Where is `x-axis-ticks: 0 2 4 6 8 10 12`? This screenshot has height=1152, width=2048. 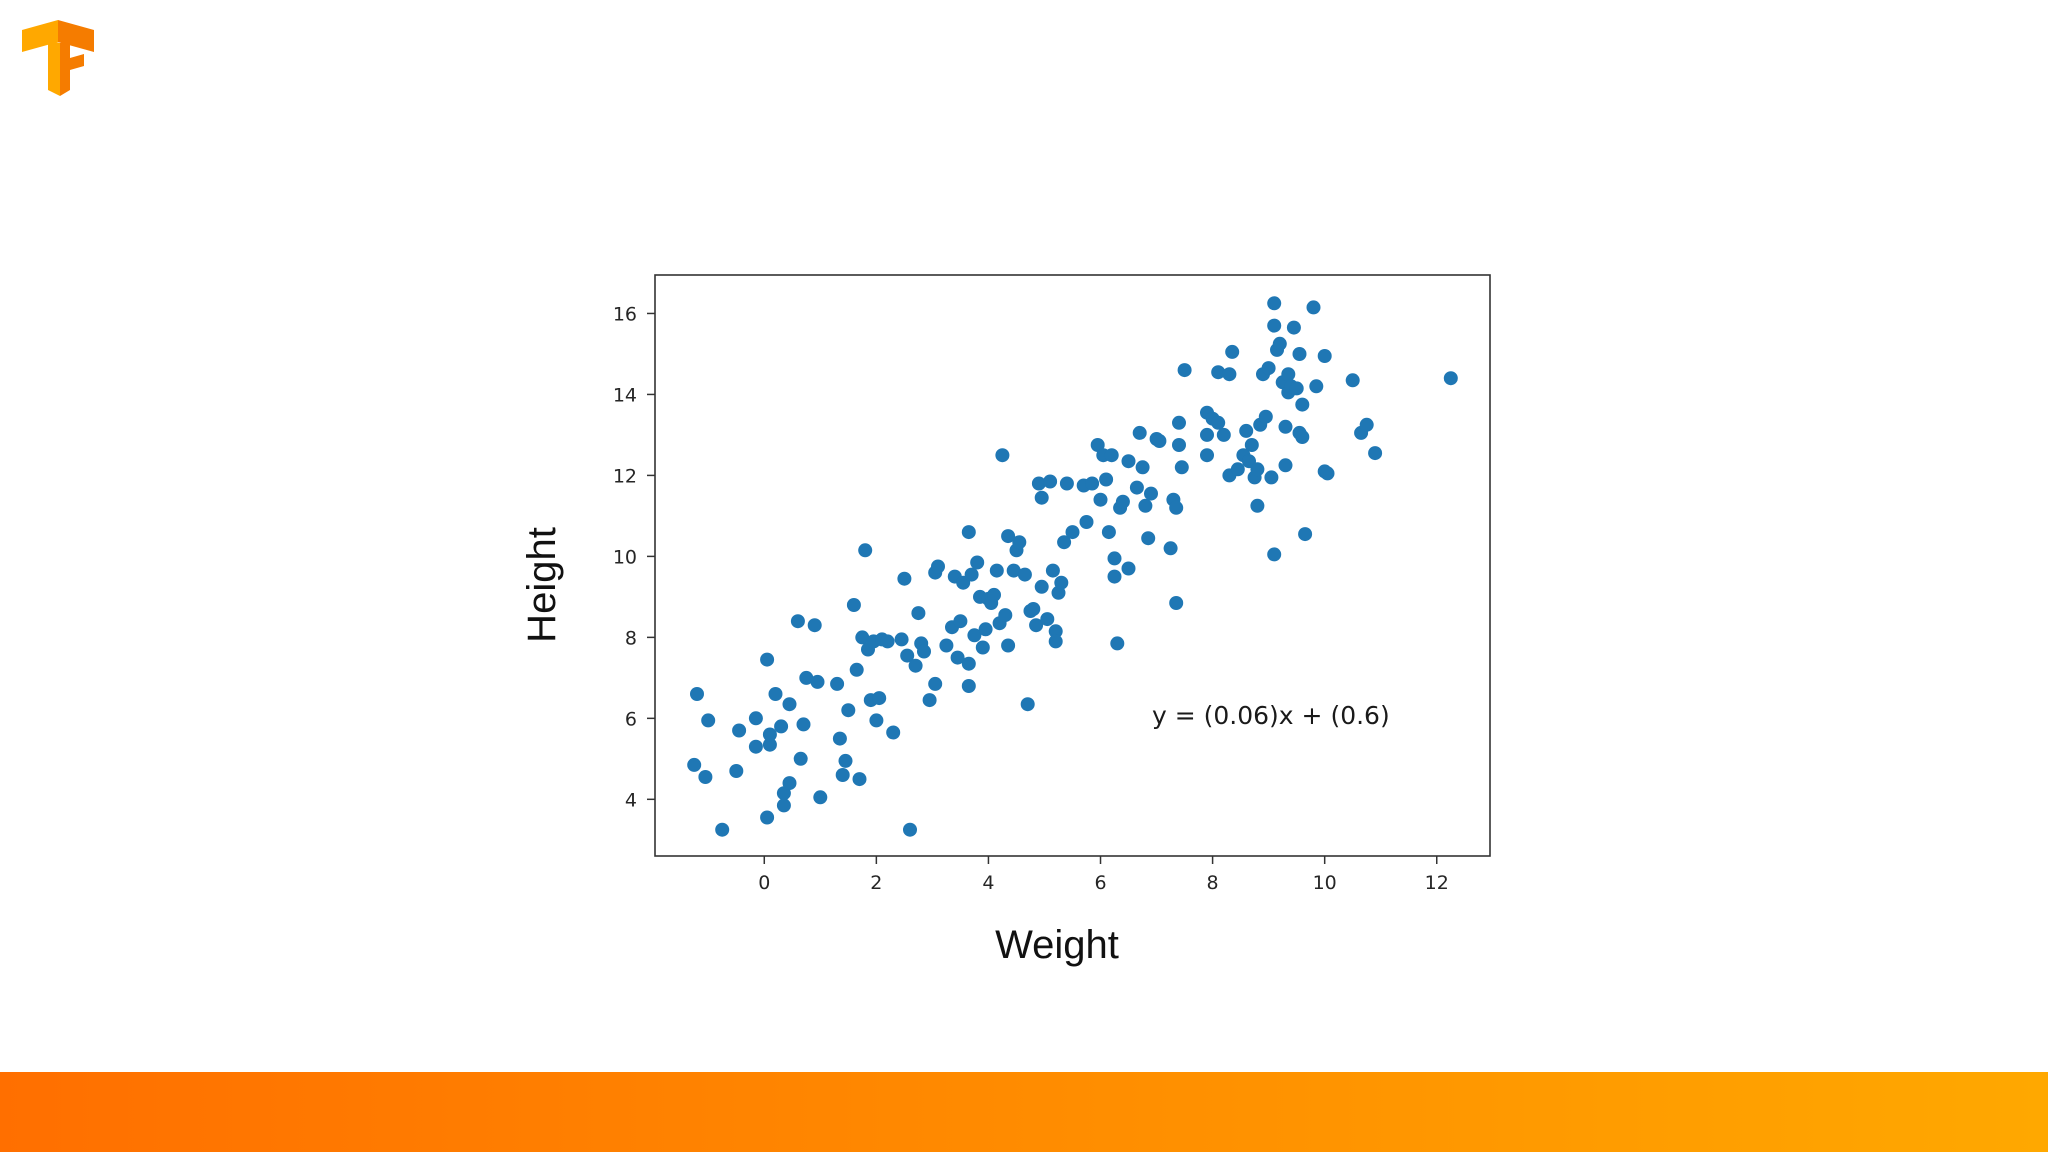 x-axis-ticks: 0 2 4 6 8 10 12 is located at coordinates (1103, 875).